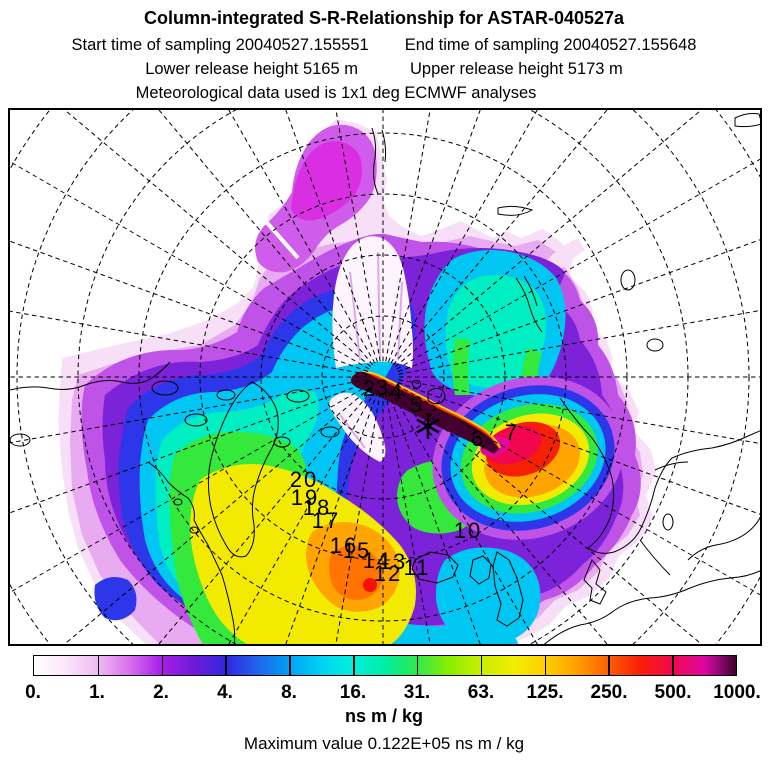 Image resolution: width=768 pixels, height=768 pixels. What do you see at coordinates (370, 585) in the screenshot?
I see `contour-red-spot` at bounding box center [370, 585].